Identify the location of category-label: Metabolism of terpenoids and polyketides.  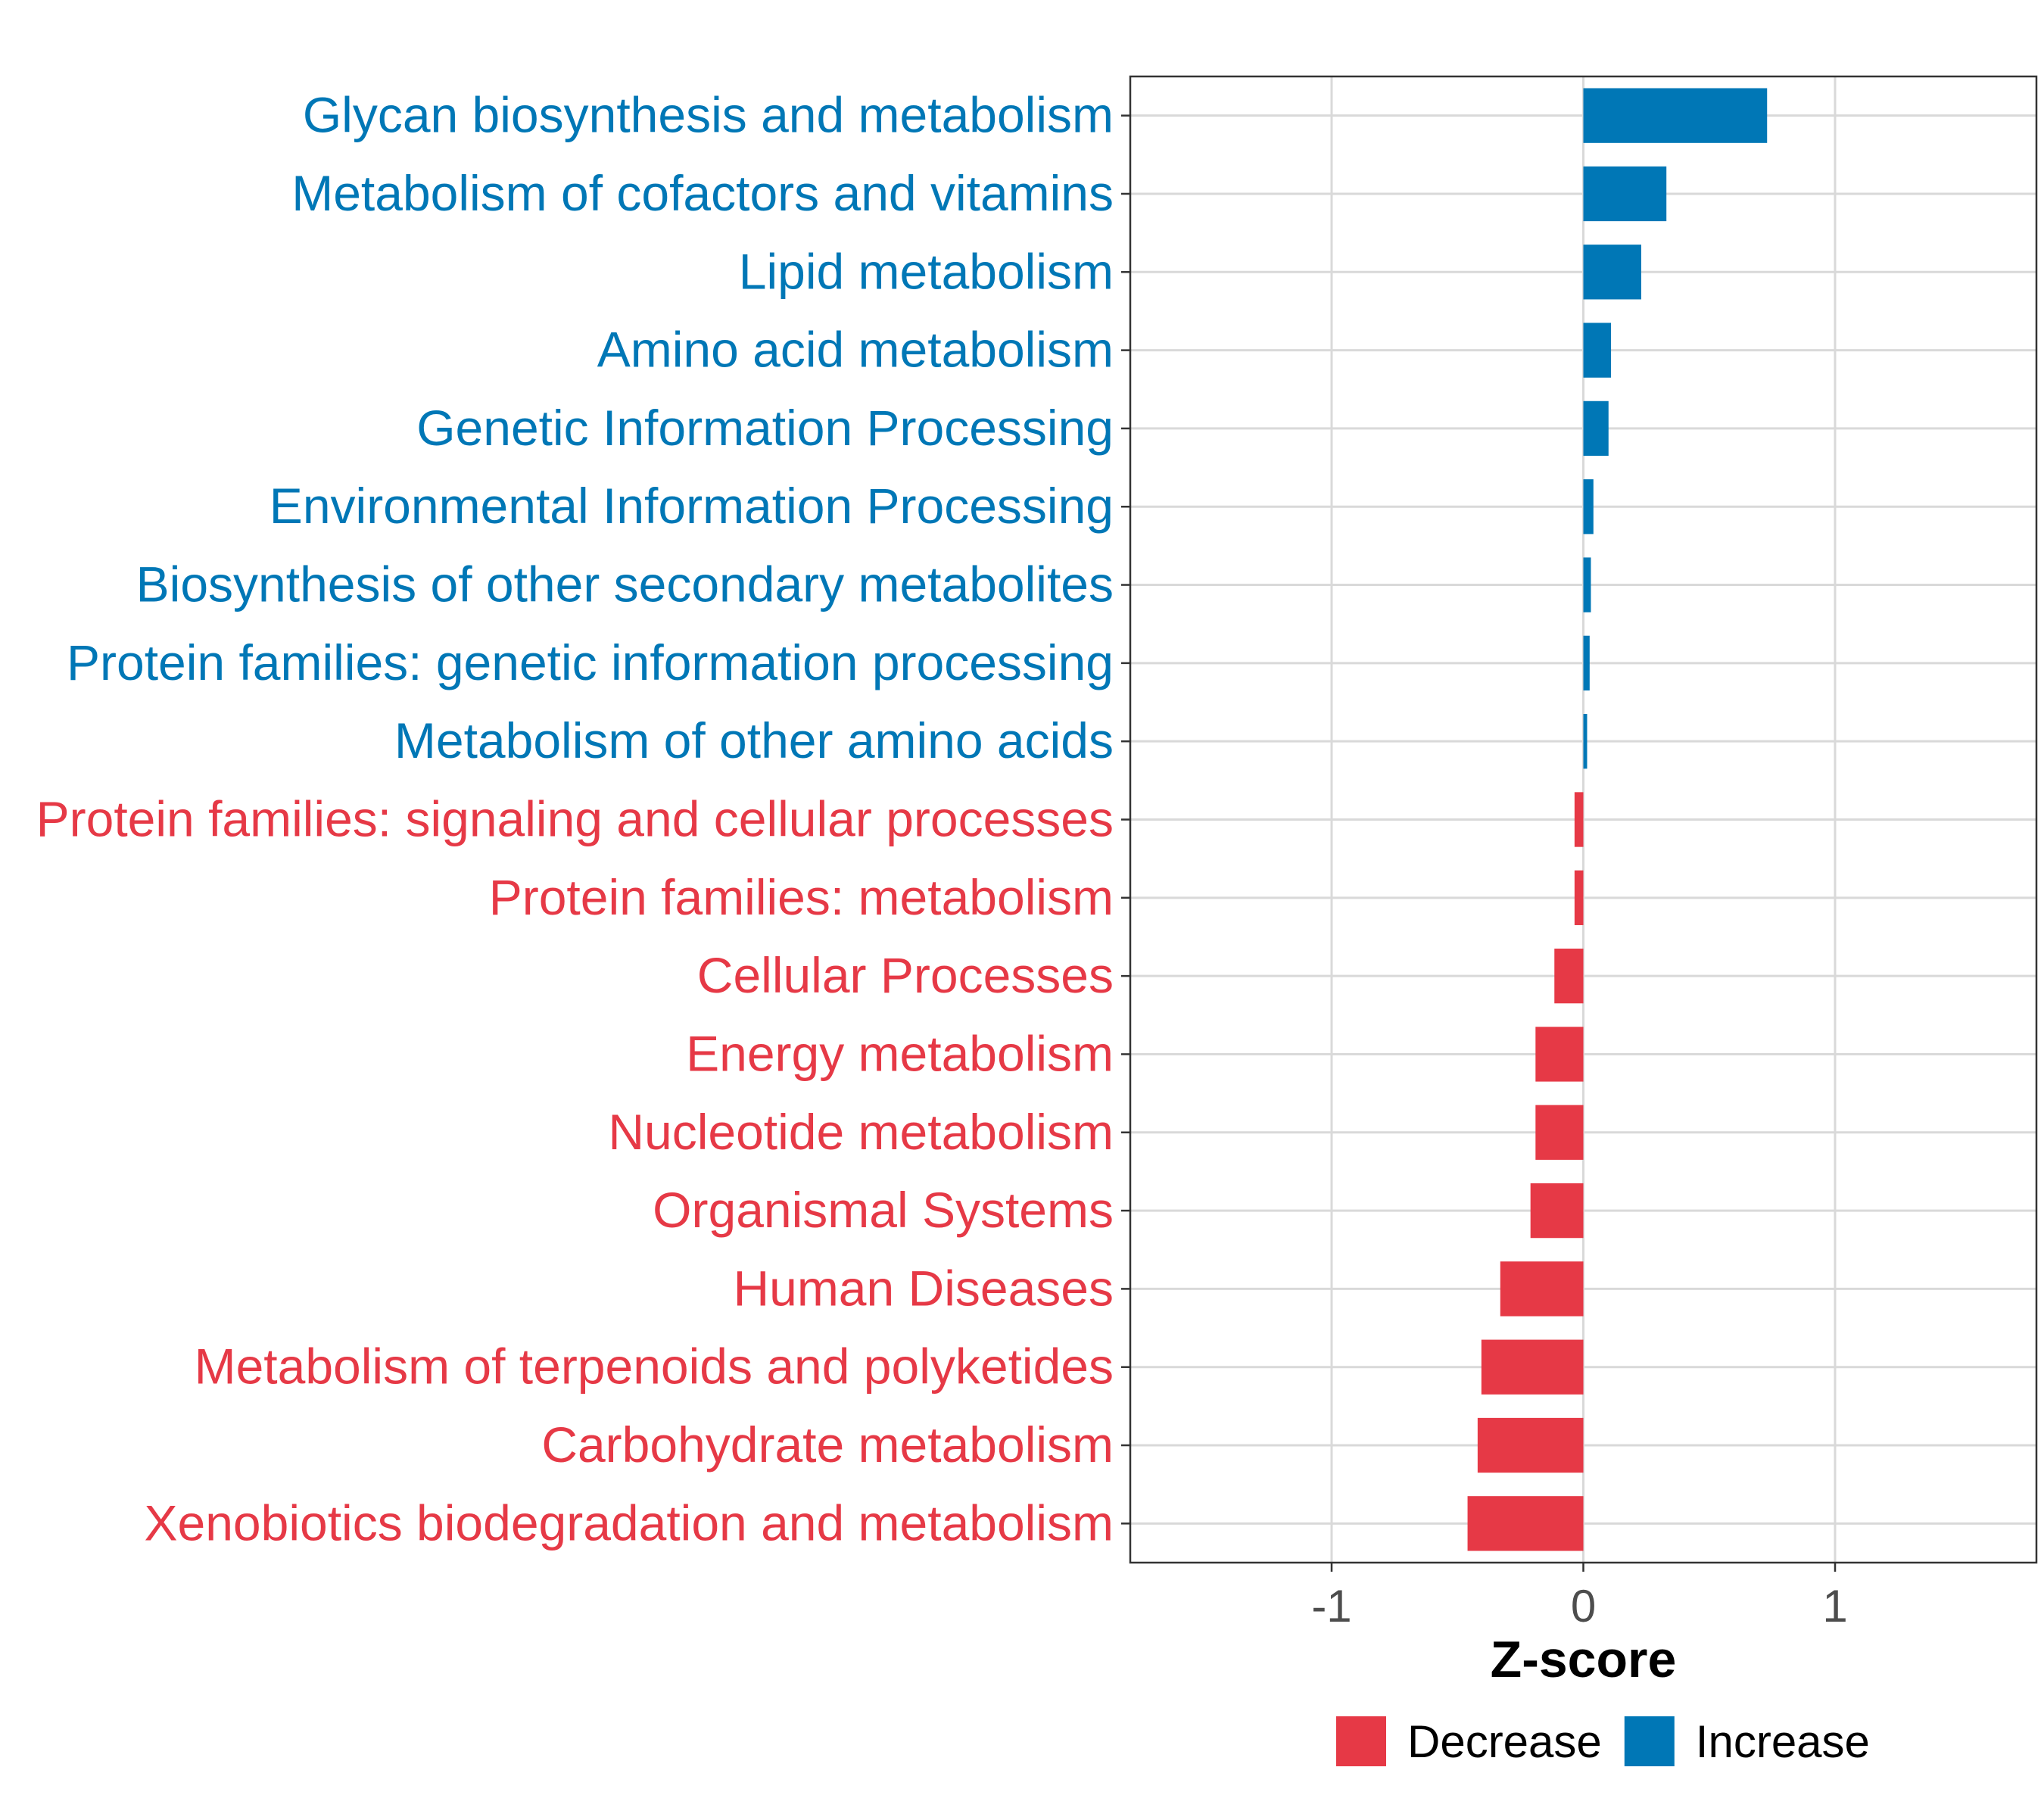
(654, 1367).